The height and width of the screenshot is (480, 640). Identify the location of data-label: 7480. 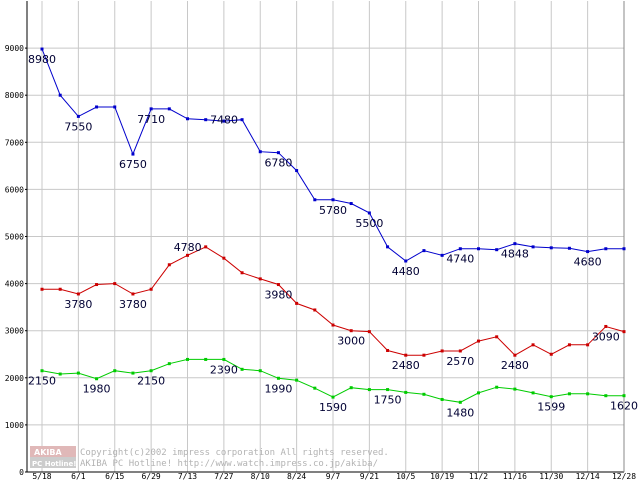
(224, 120).